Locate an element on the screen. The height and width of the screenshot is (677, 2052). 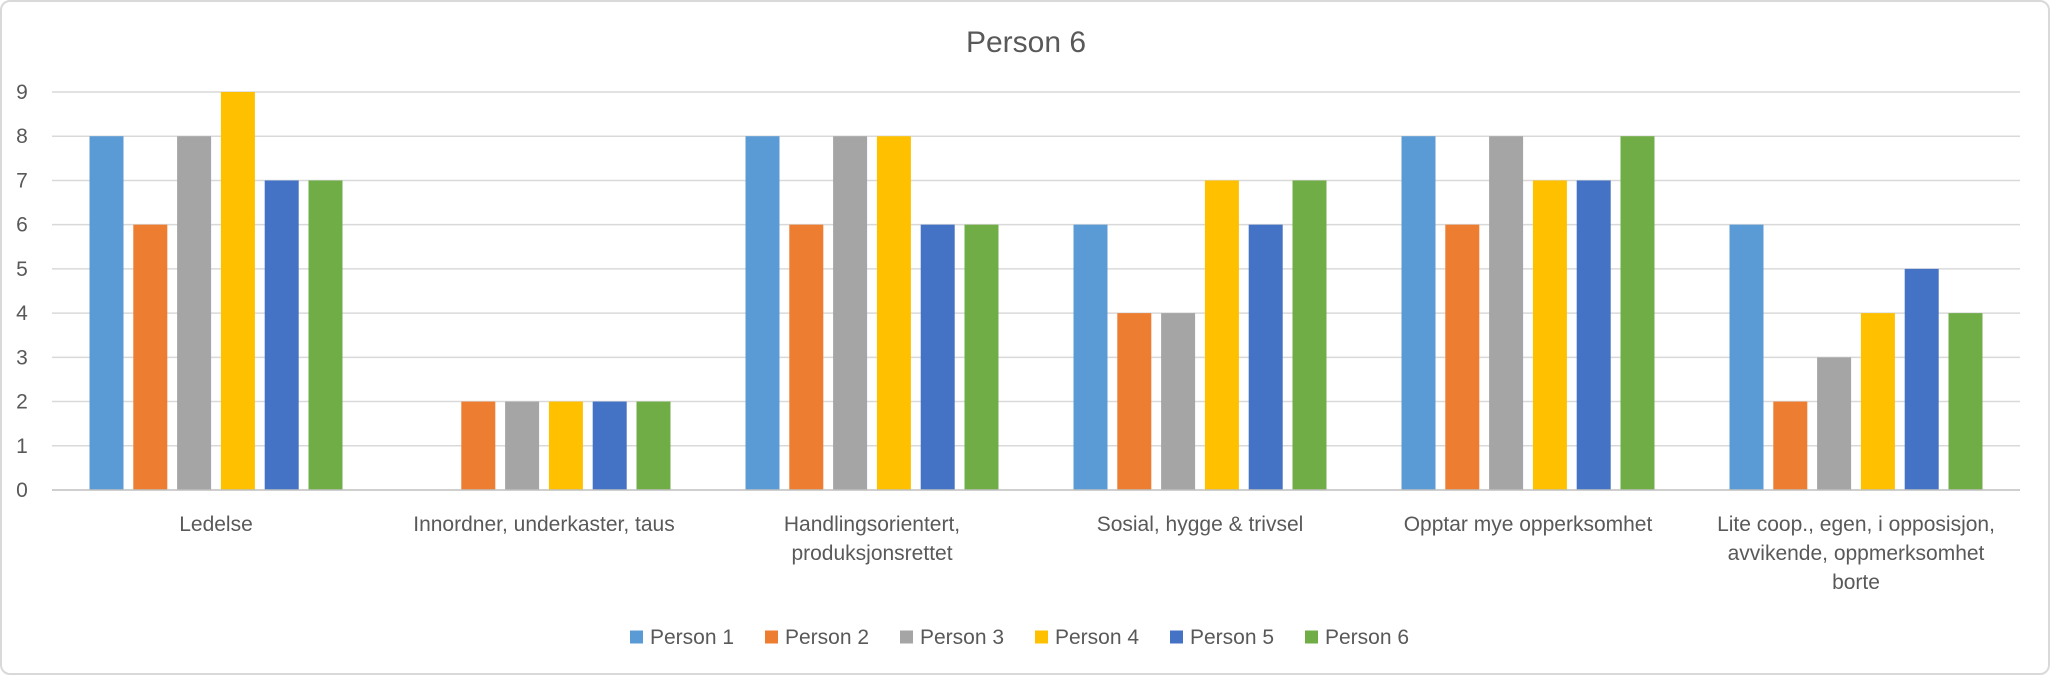
x-category-label: borte is located at coordinates (1856, 582).